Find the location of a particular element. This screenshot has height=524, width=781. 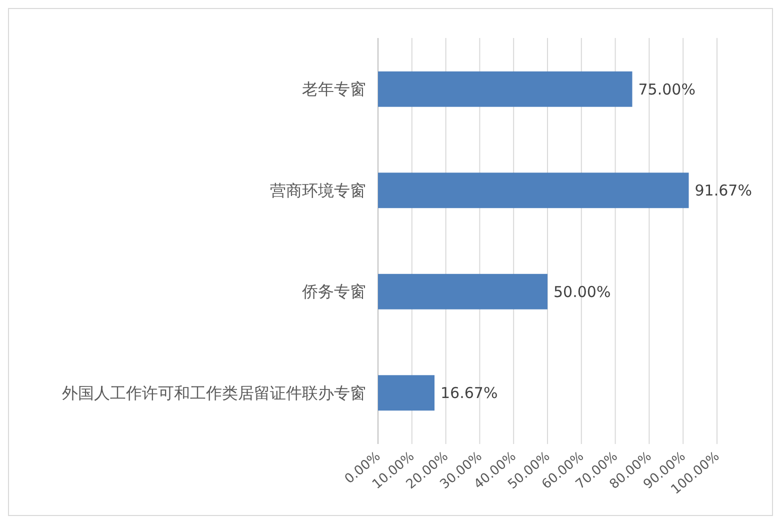

y-tick-label: 外国人工作许可和工作类居留证件联办专窗 is located at coordinates (214, 392).